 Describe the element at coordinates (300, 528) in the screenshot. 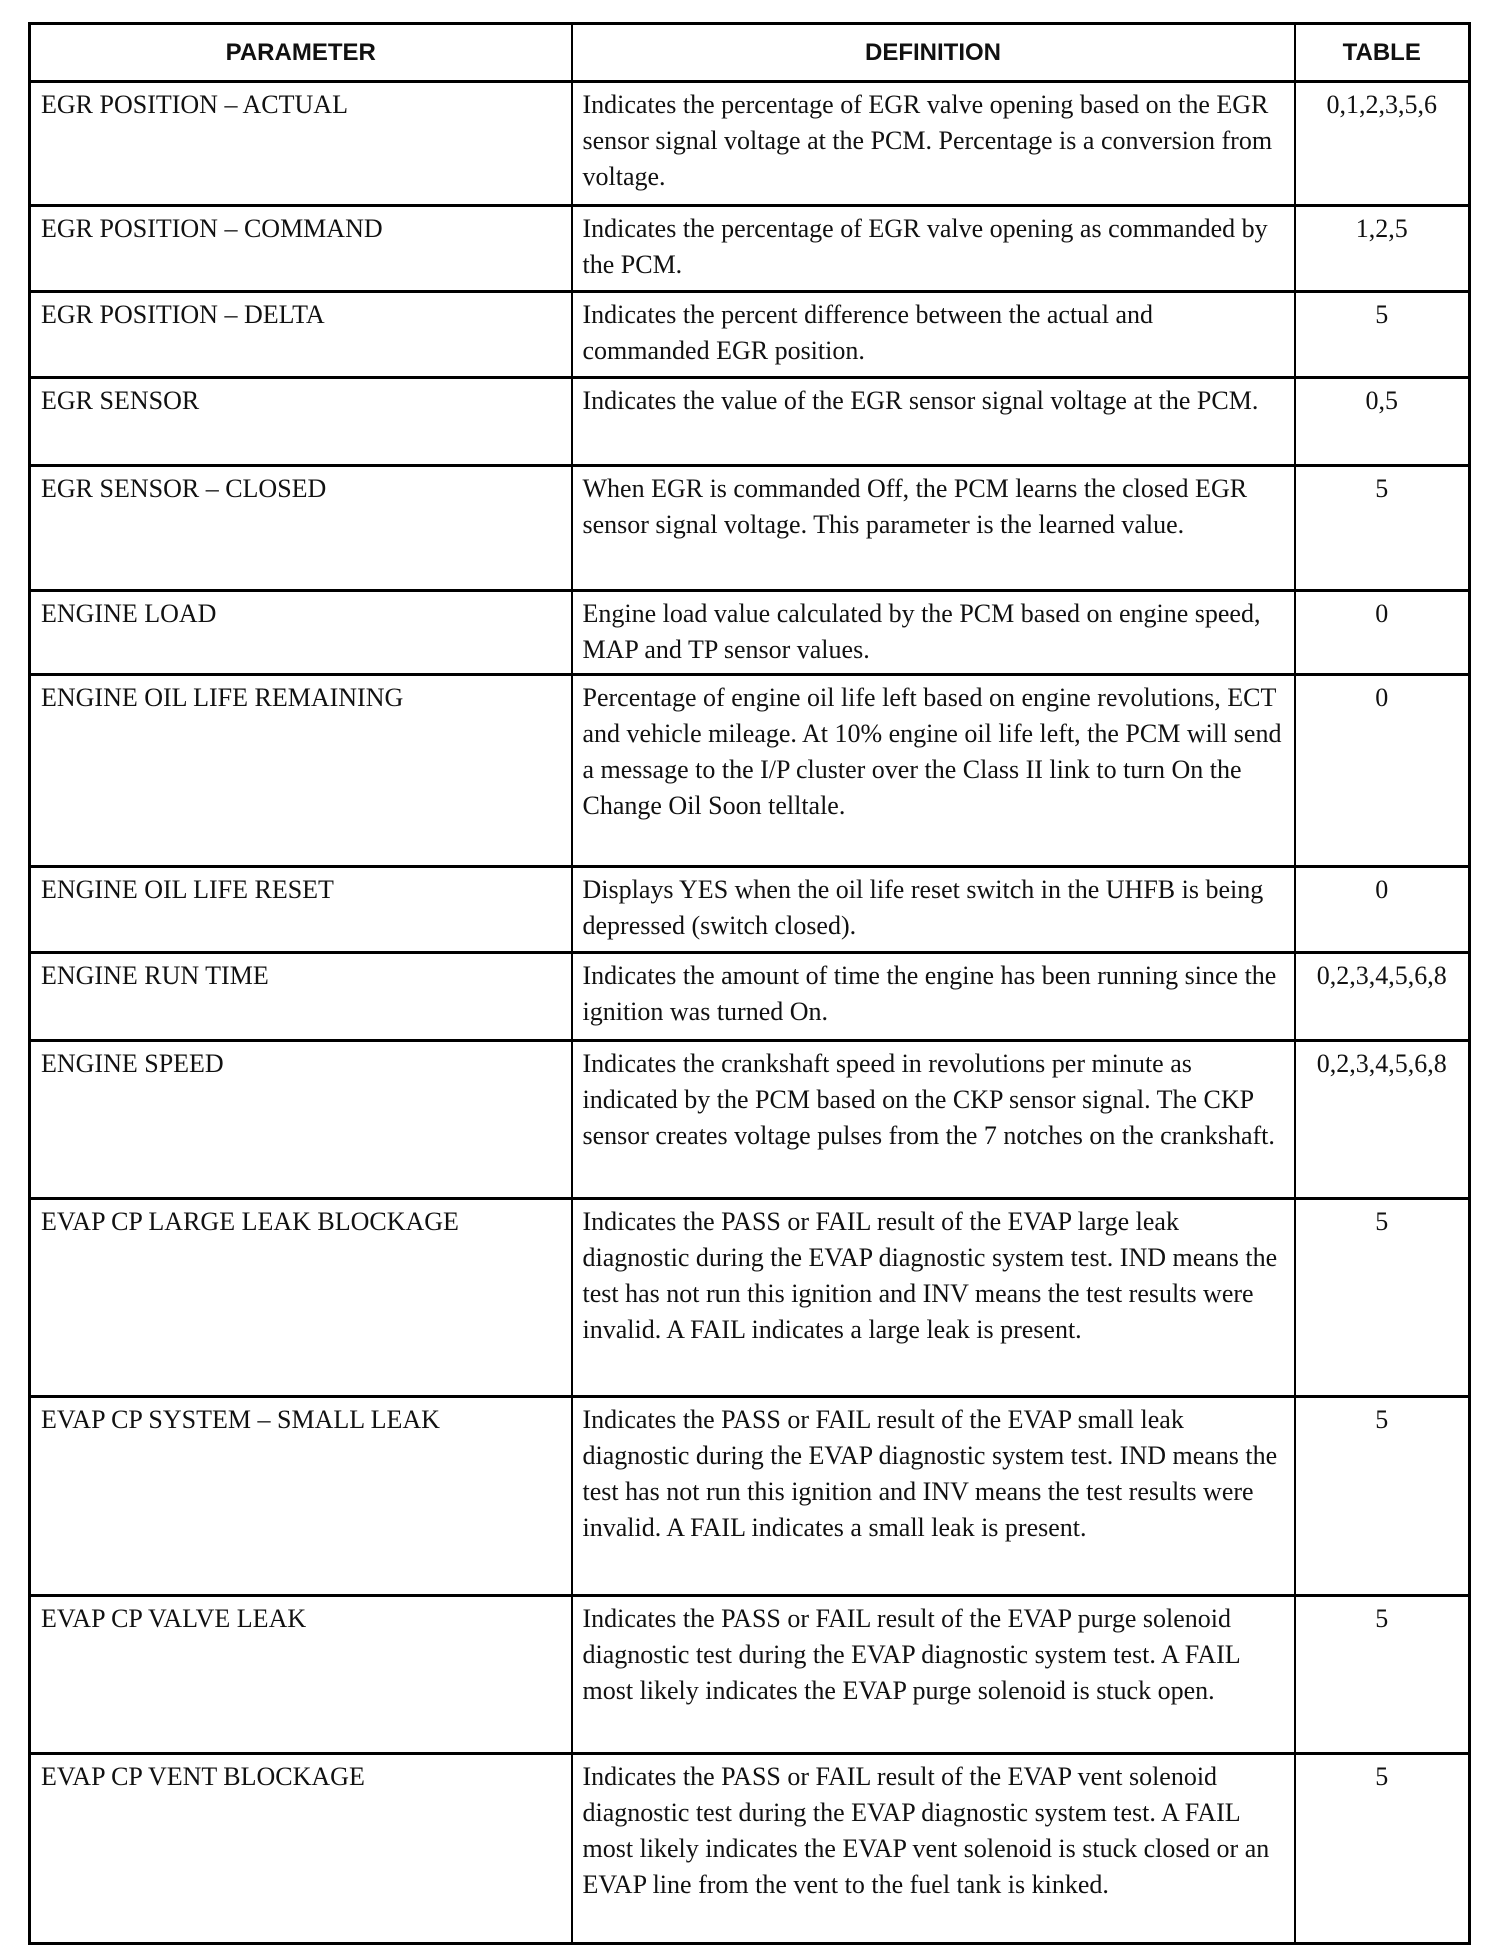

I see `parameter-cell: EGR SENSOR – CLOSED` at that location.